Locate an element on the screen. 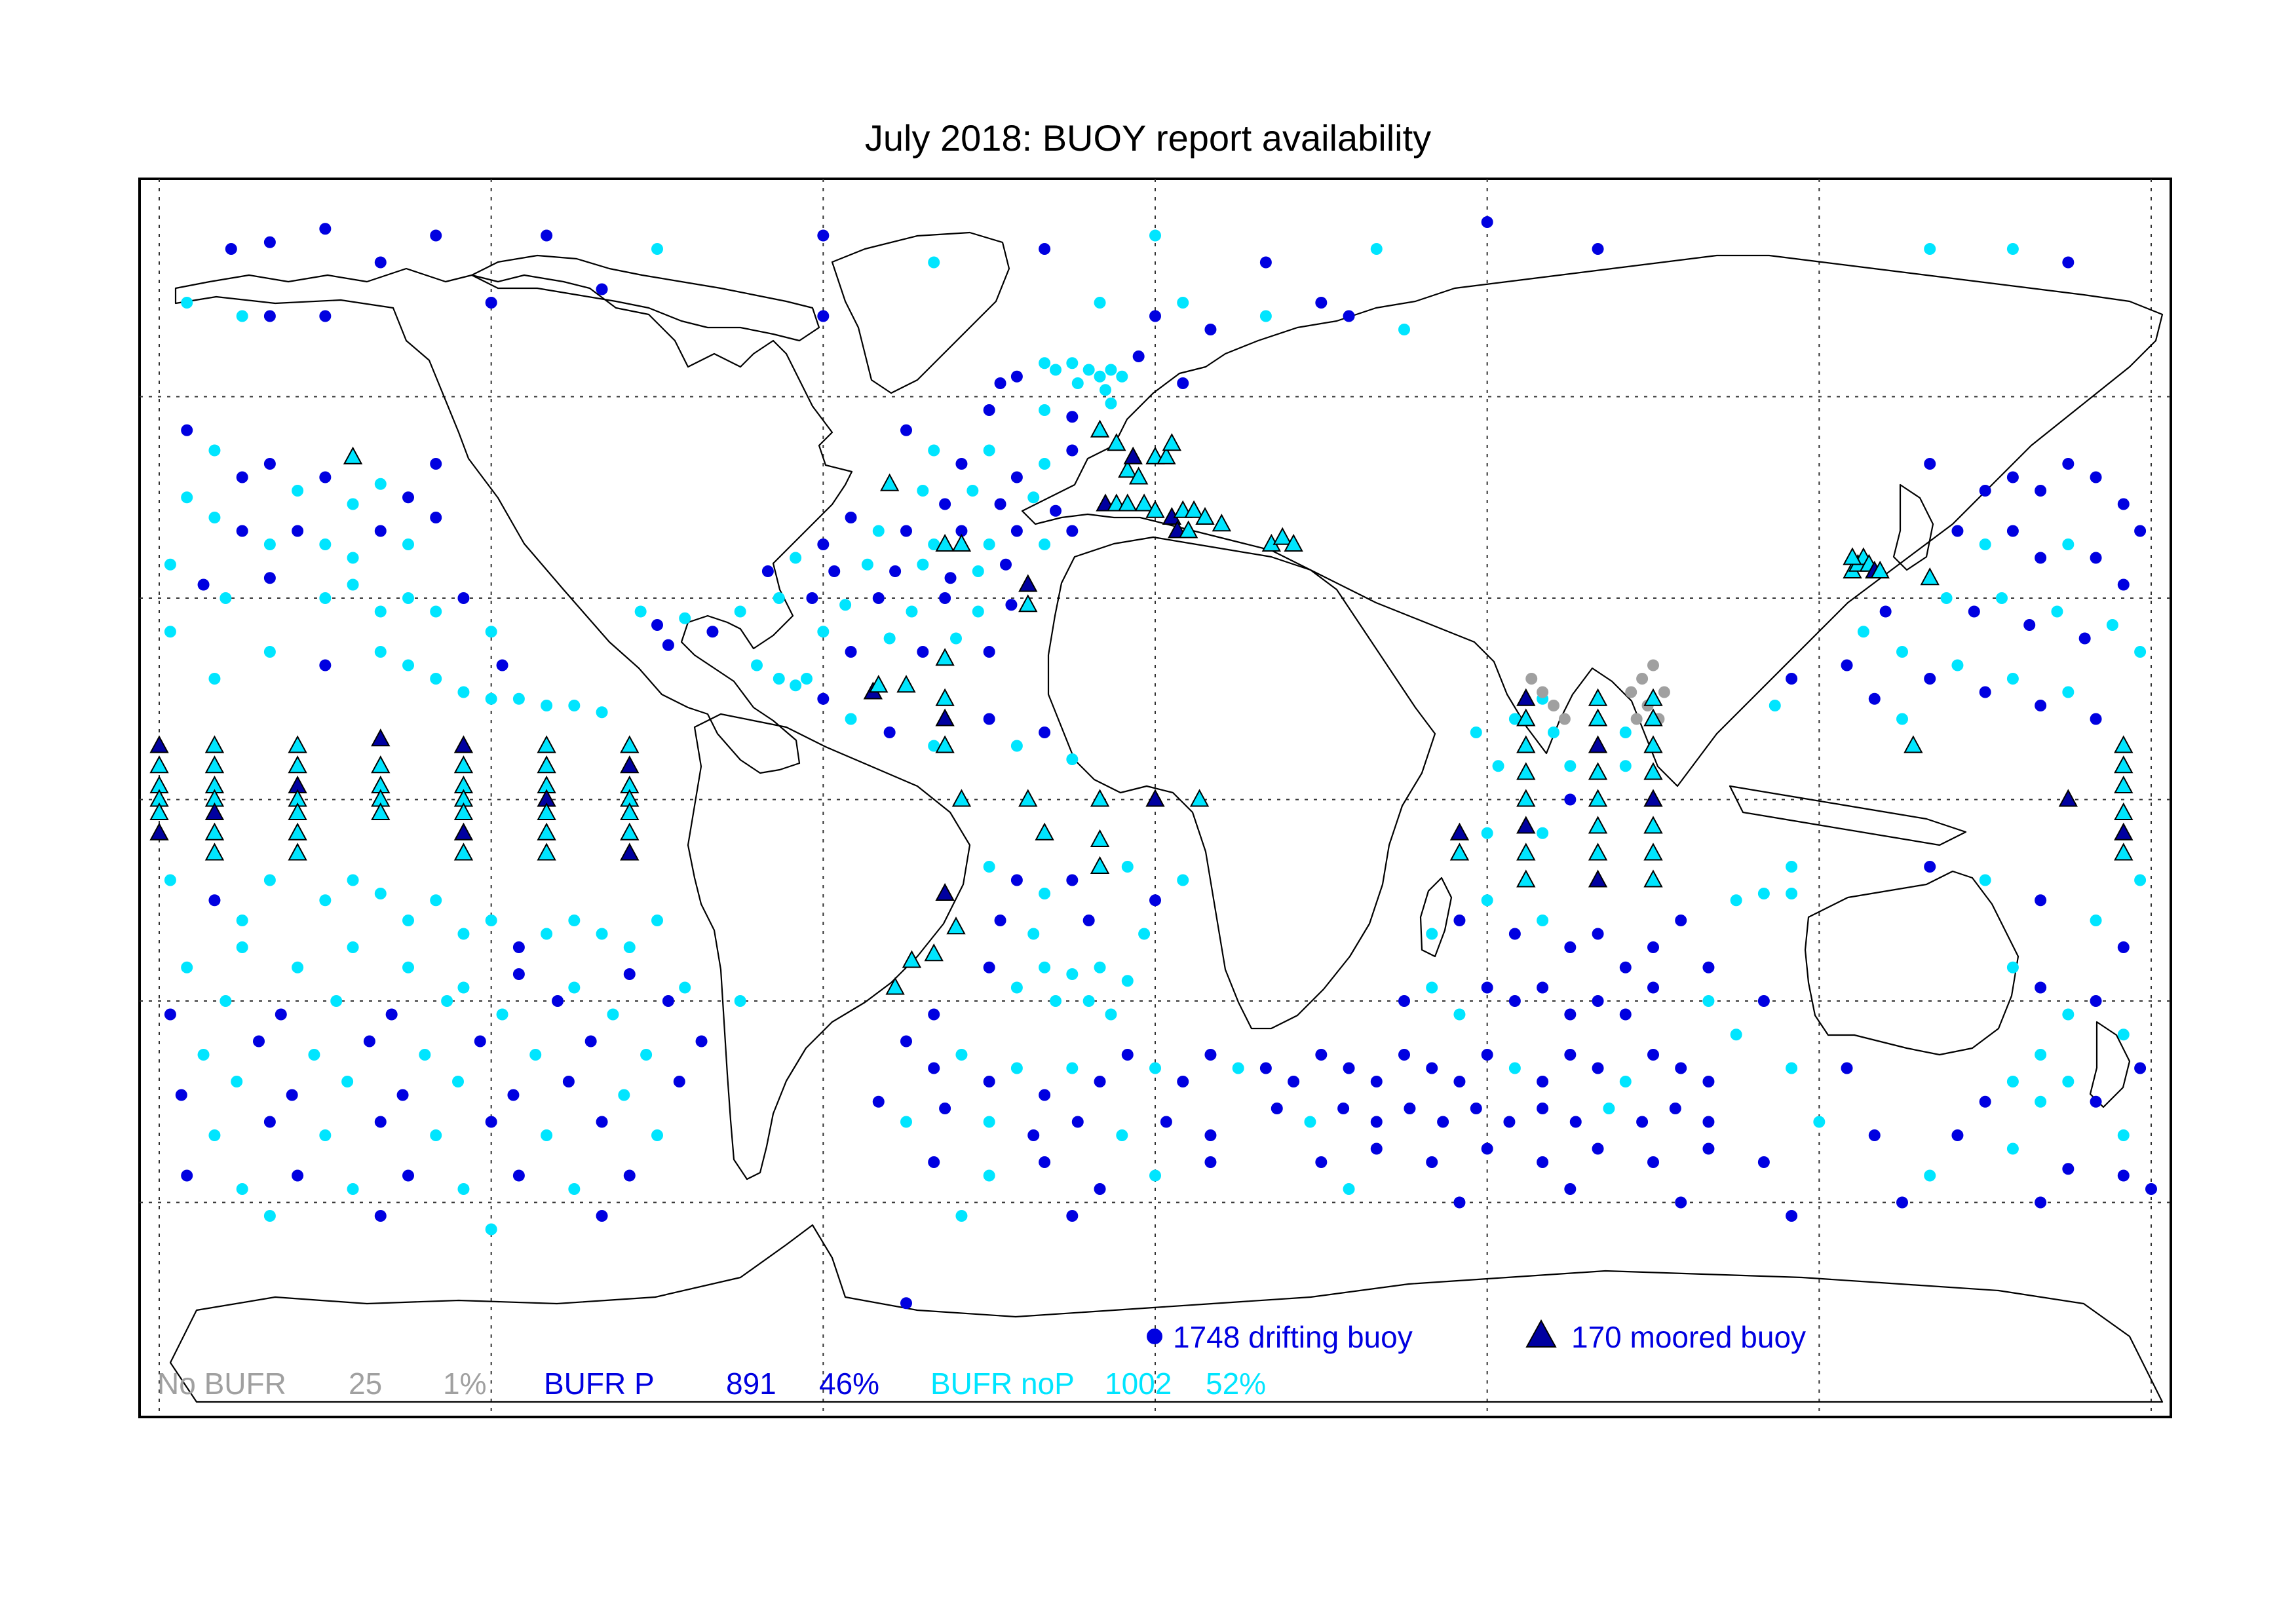 The image size is (2296, 1624). stat-bufr-nop-pct: 52% is located at coordinates (1236, 1384).